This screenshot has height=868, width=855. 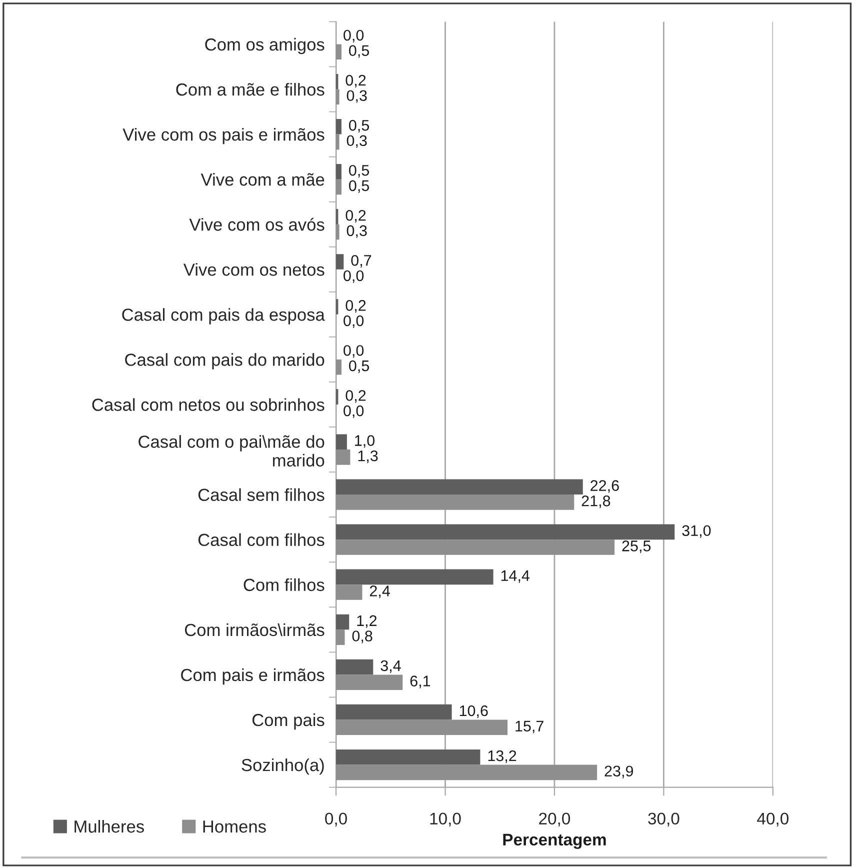 What do you see at coordinates (284, 585) in the screenshot?
I see `y-tick-label: Com filhos` at bounding box center [284, 585].